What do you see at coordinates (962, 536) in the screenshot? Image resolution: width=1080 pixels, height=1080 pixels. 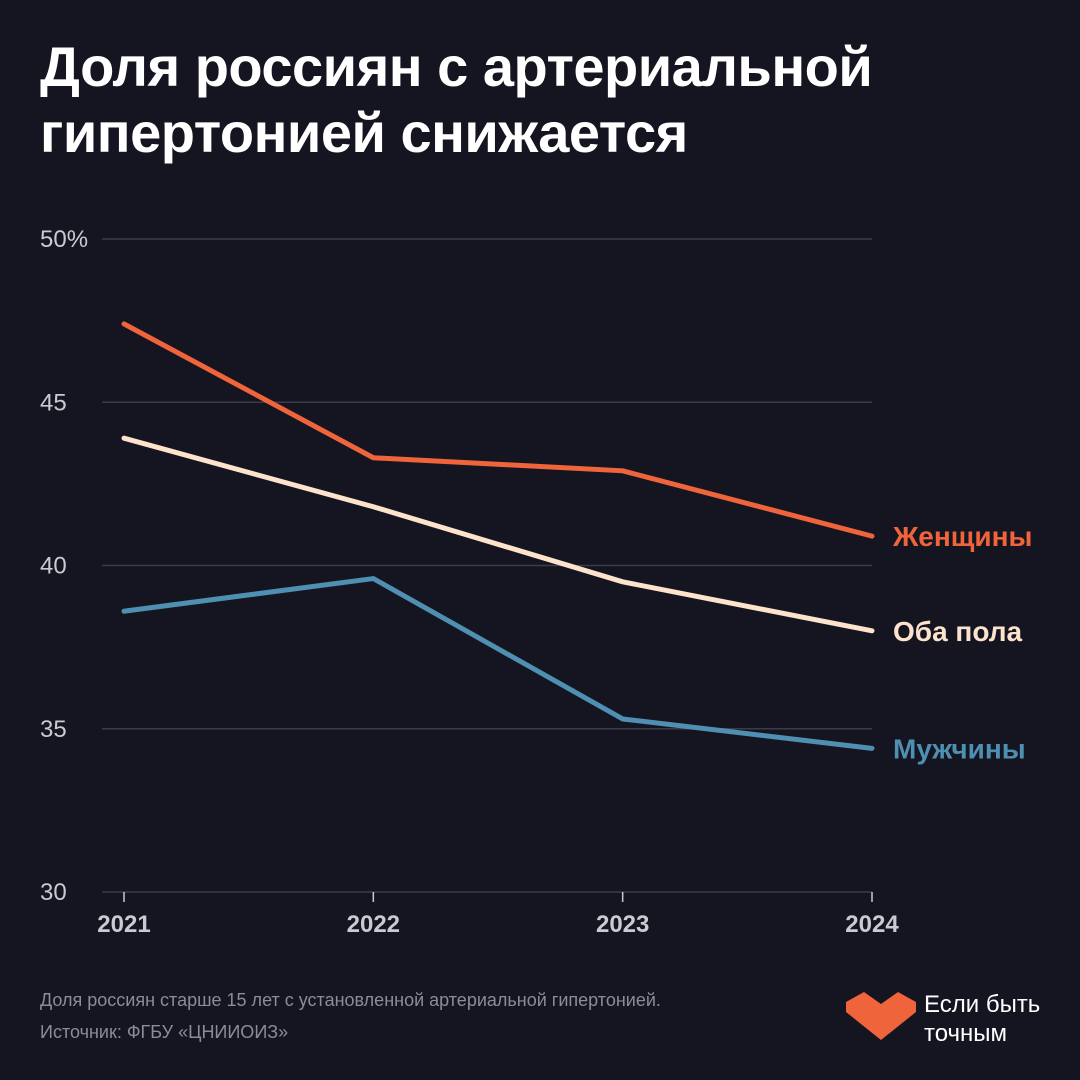 I see `series-label: Женщины` at bounding box center [962, 536].